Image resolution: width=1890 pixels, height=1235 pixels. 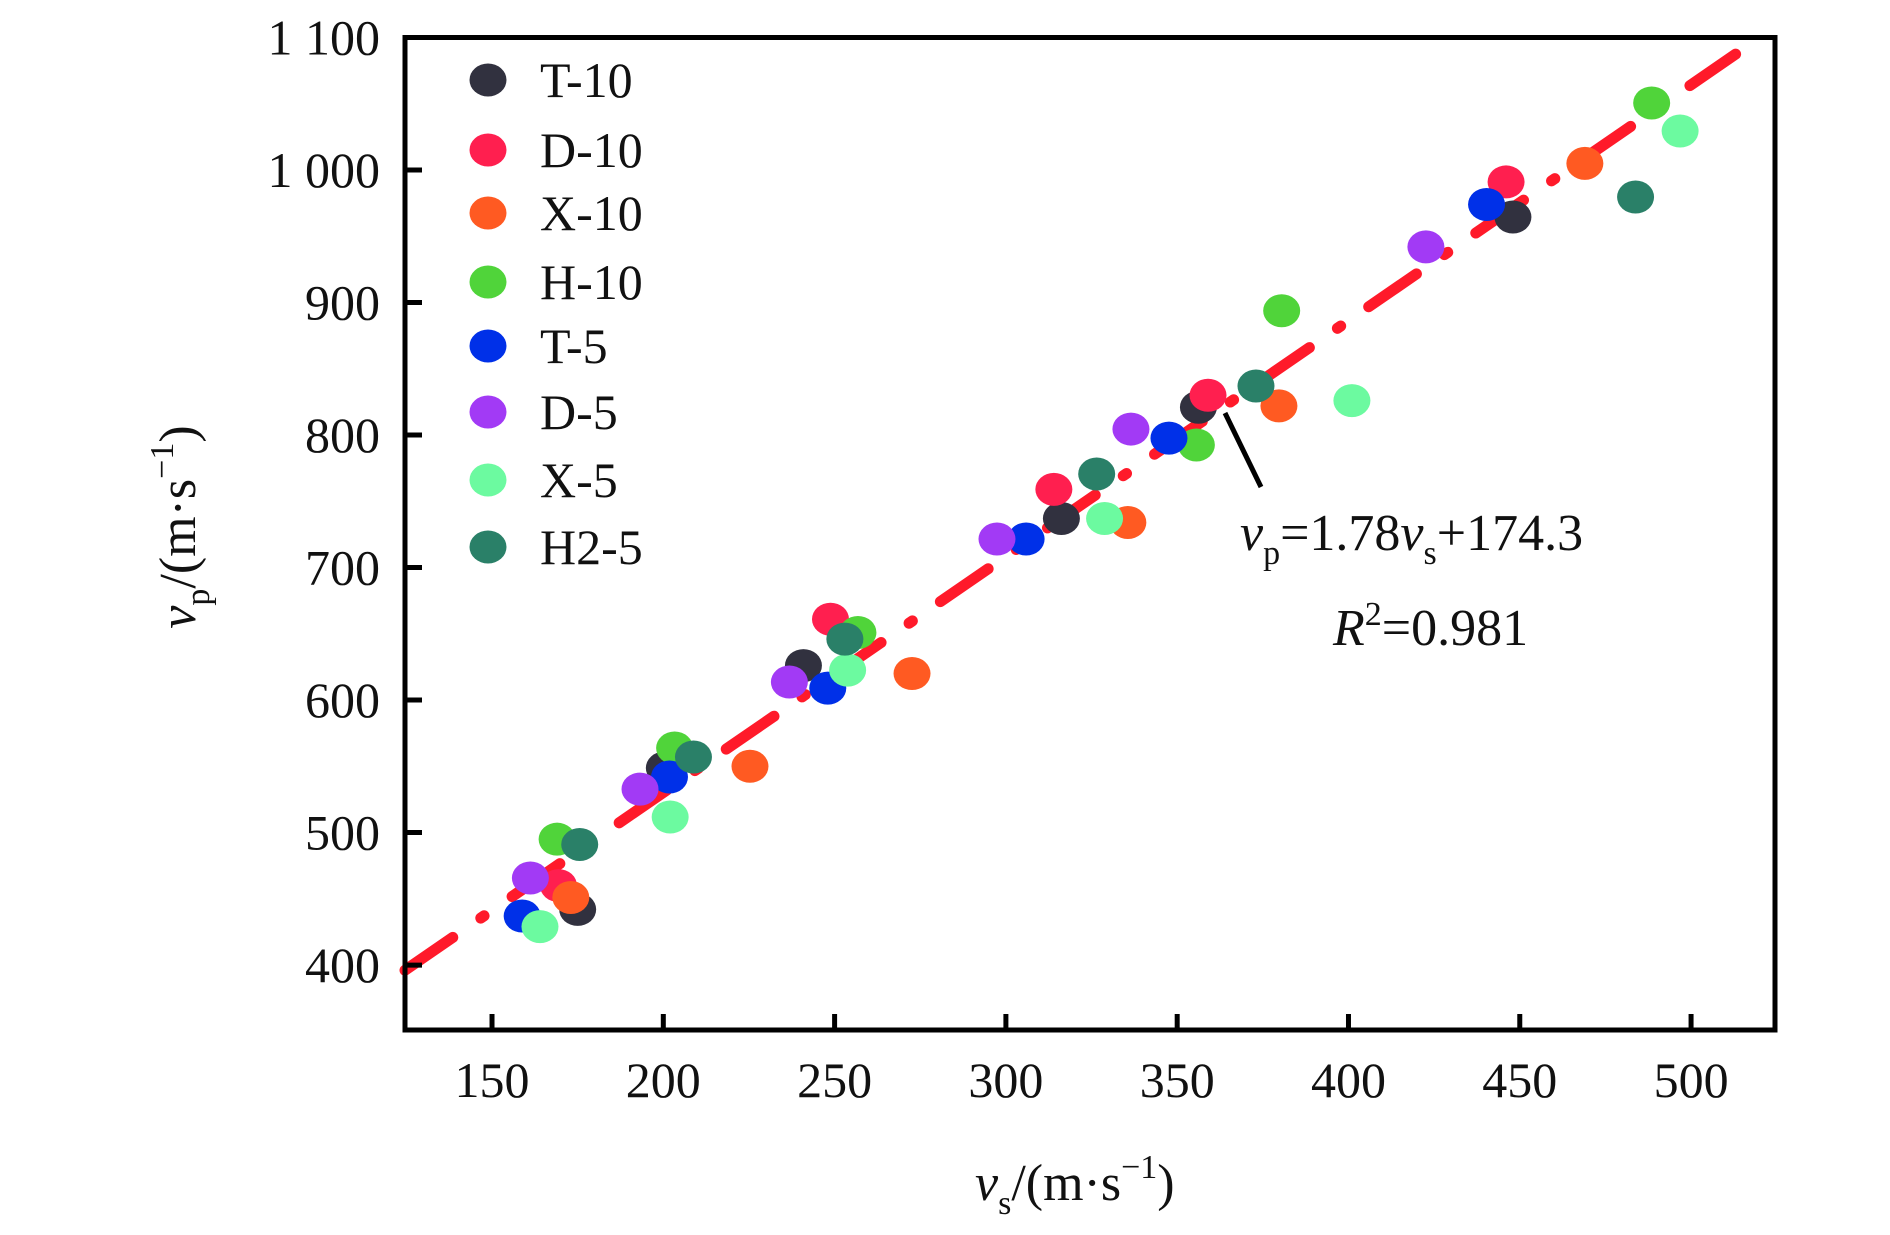 I want to click on y-tick-label: 600, so click(x=342, y=700).